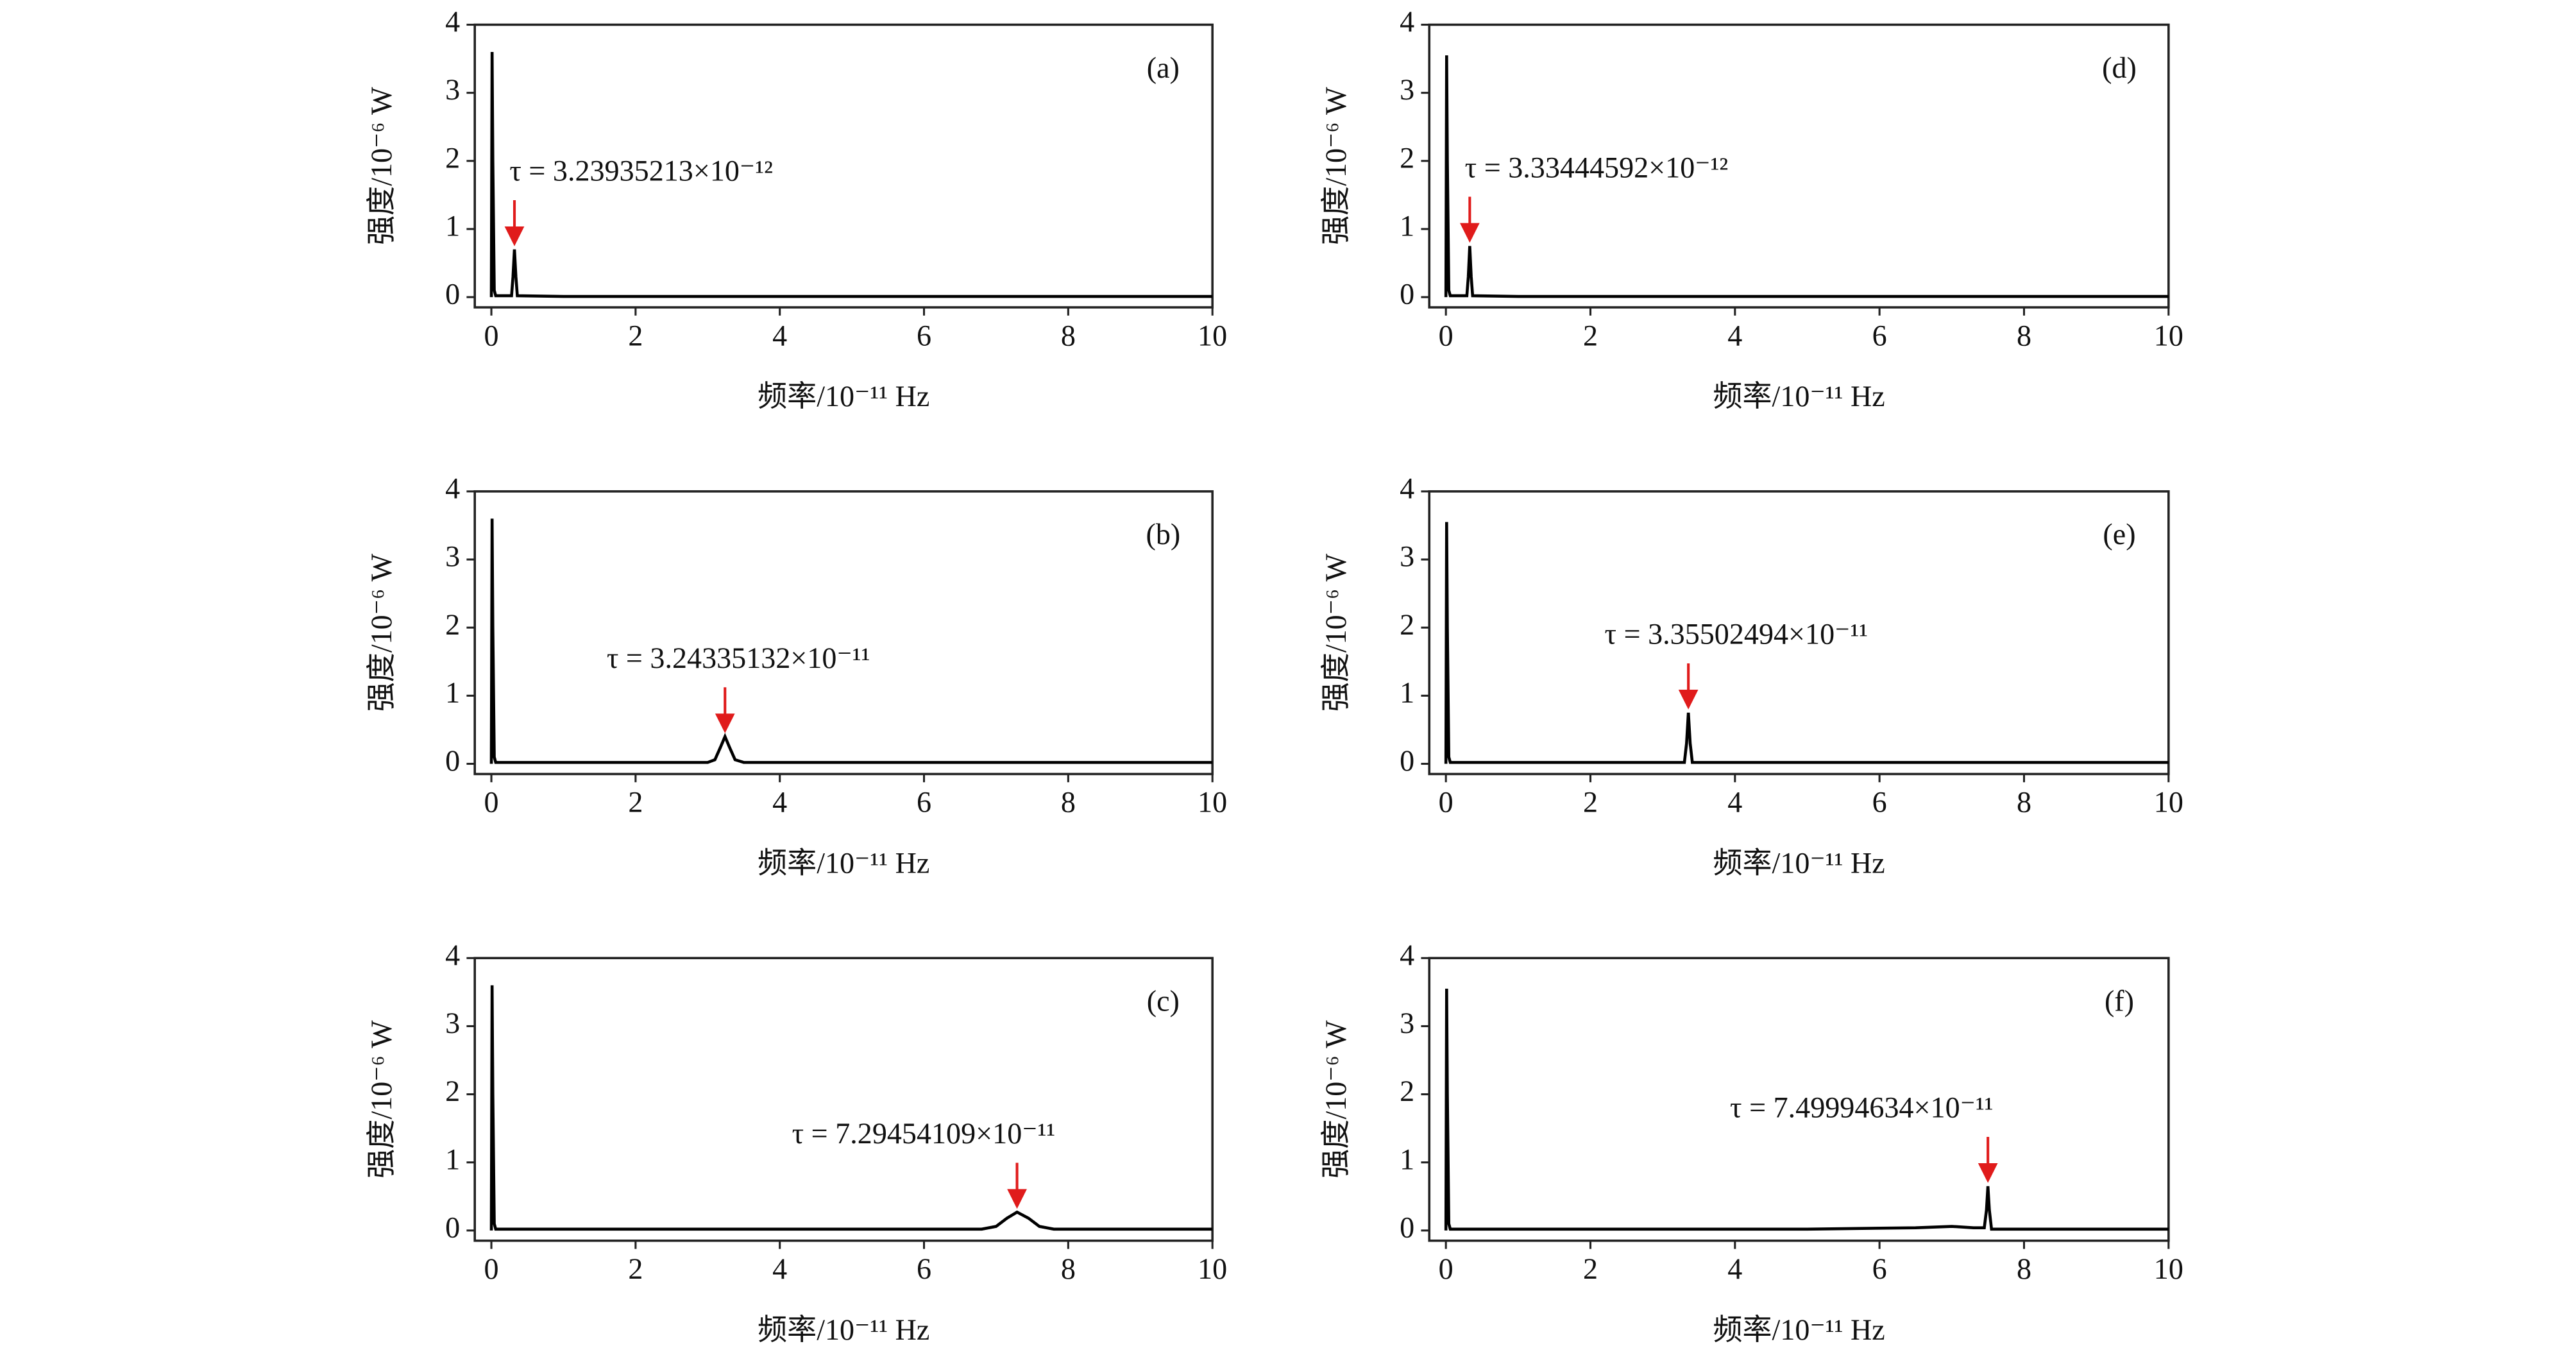 The height and width of the screenshot is (1364, 2576). I want to click on annotation: τ = 7.29454109×10⁻¹¹, so click(924, 1133).